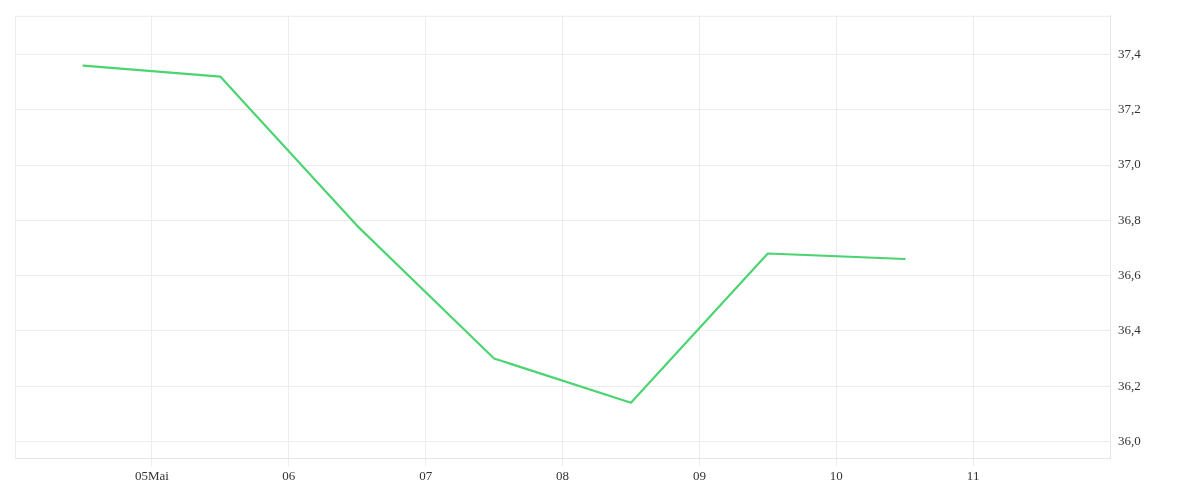  Describe the element at coordinates (1130, 53) in the screenshot. I see `y-tick-label: 37,4` at that location.